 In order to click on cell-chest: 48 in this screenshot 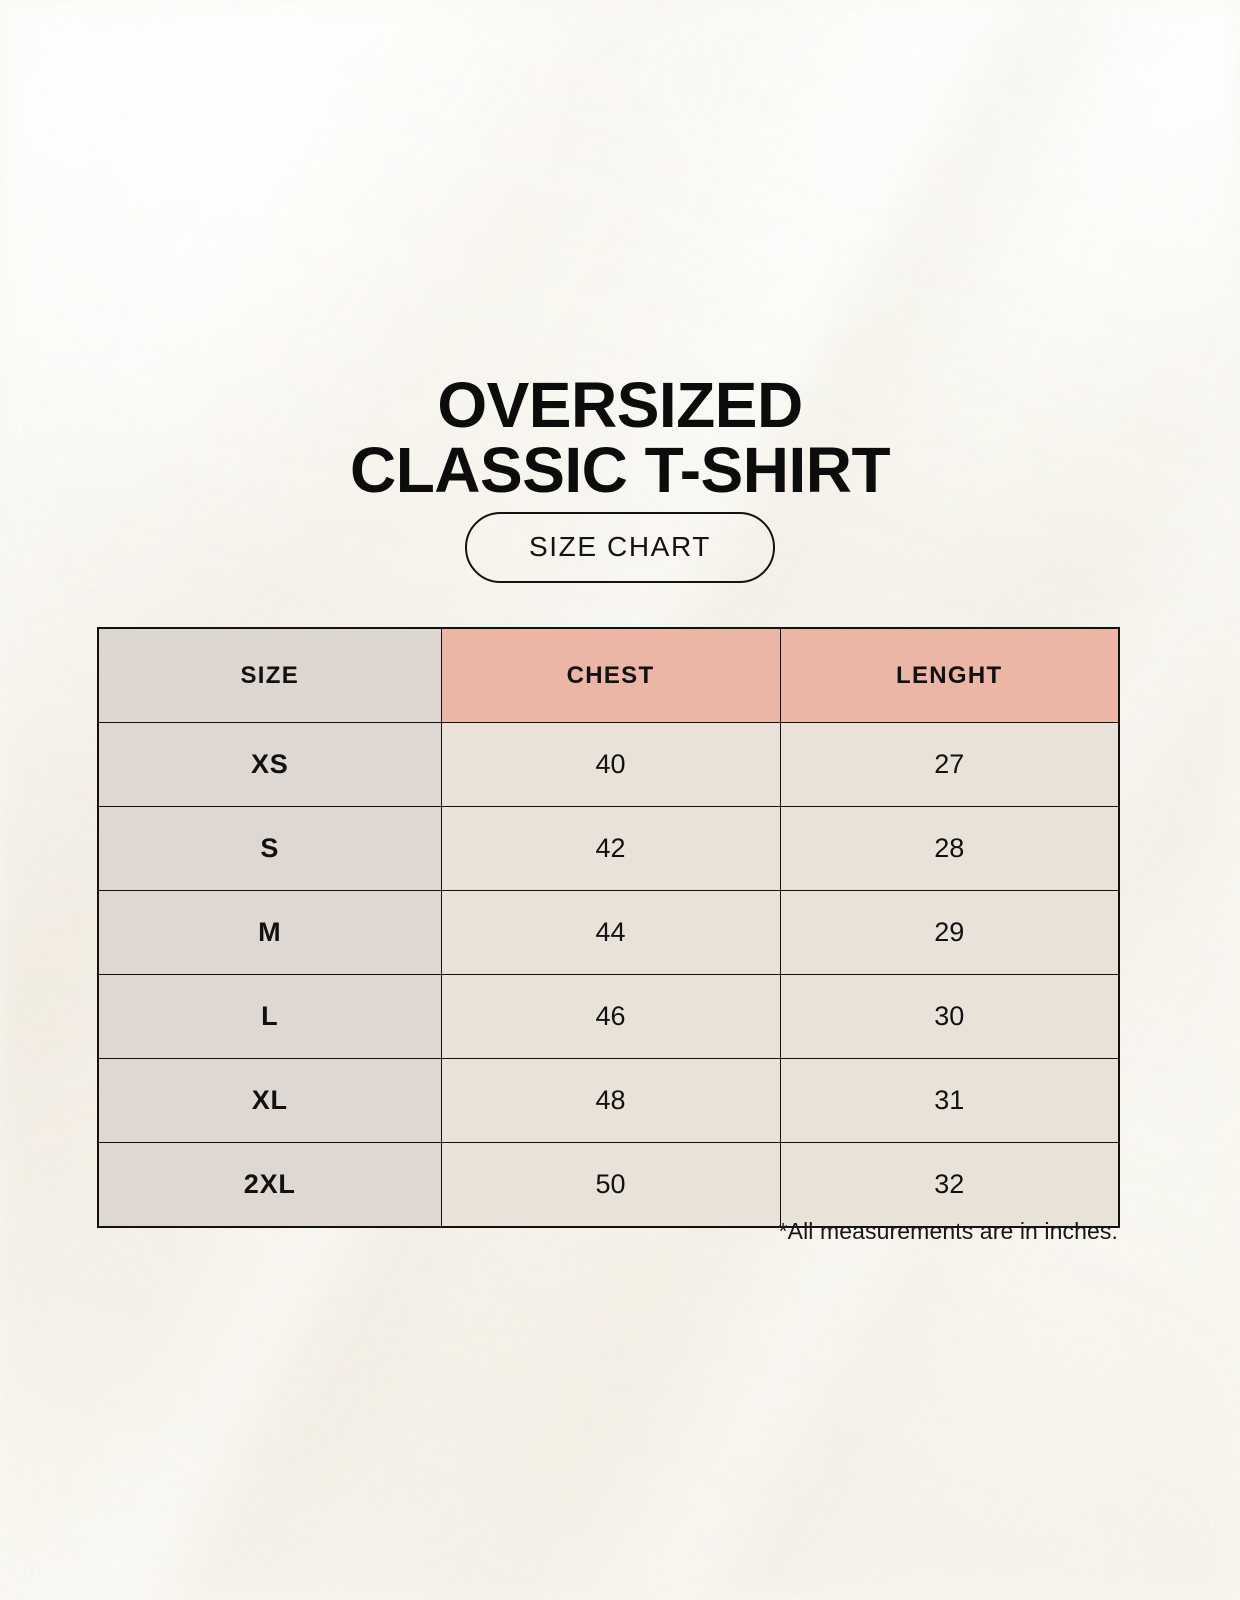, I will do `click(610, 1100)`.